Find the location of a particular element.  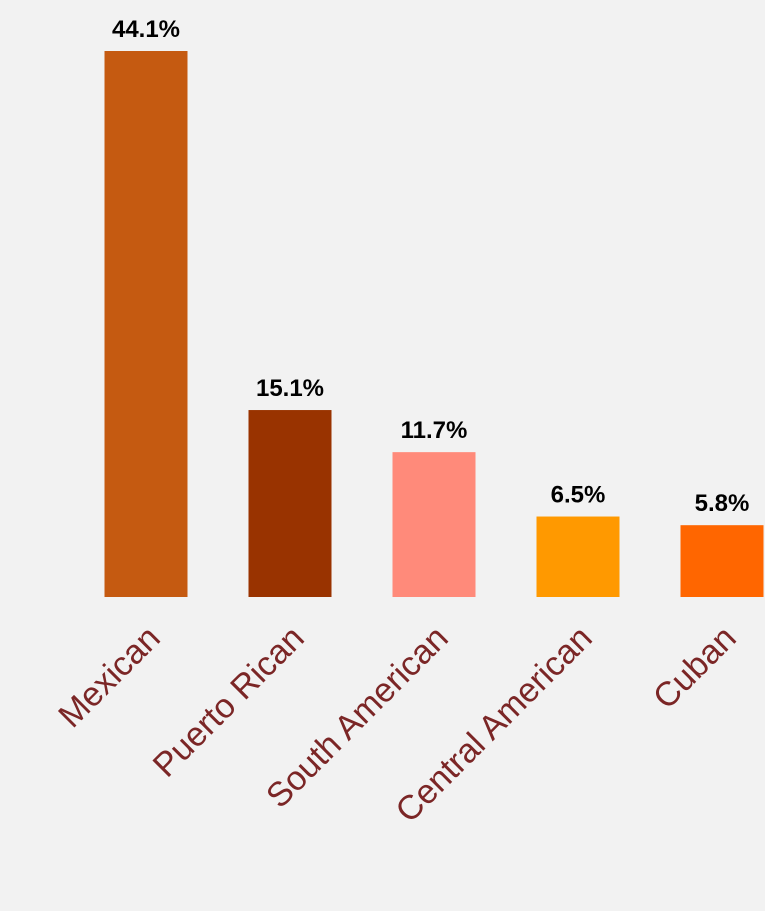

category-label: Cuban is located at coordinates (695, 668).